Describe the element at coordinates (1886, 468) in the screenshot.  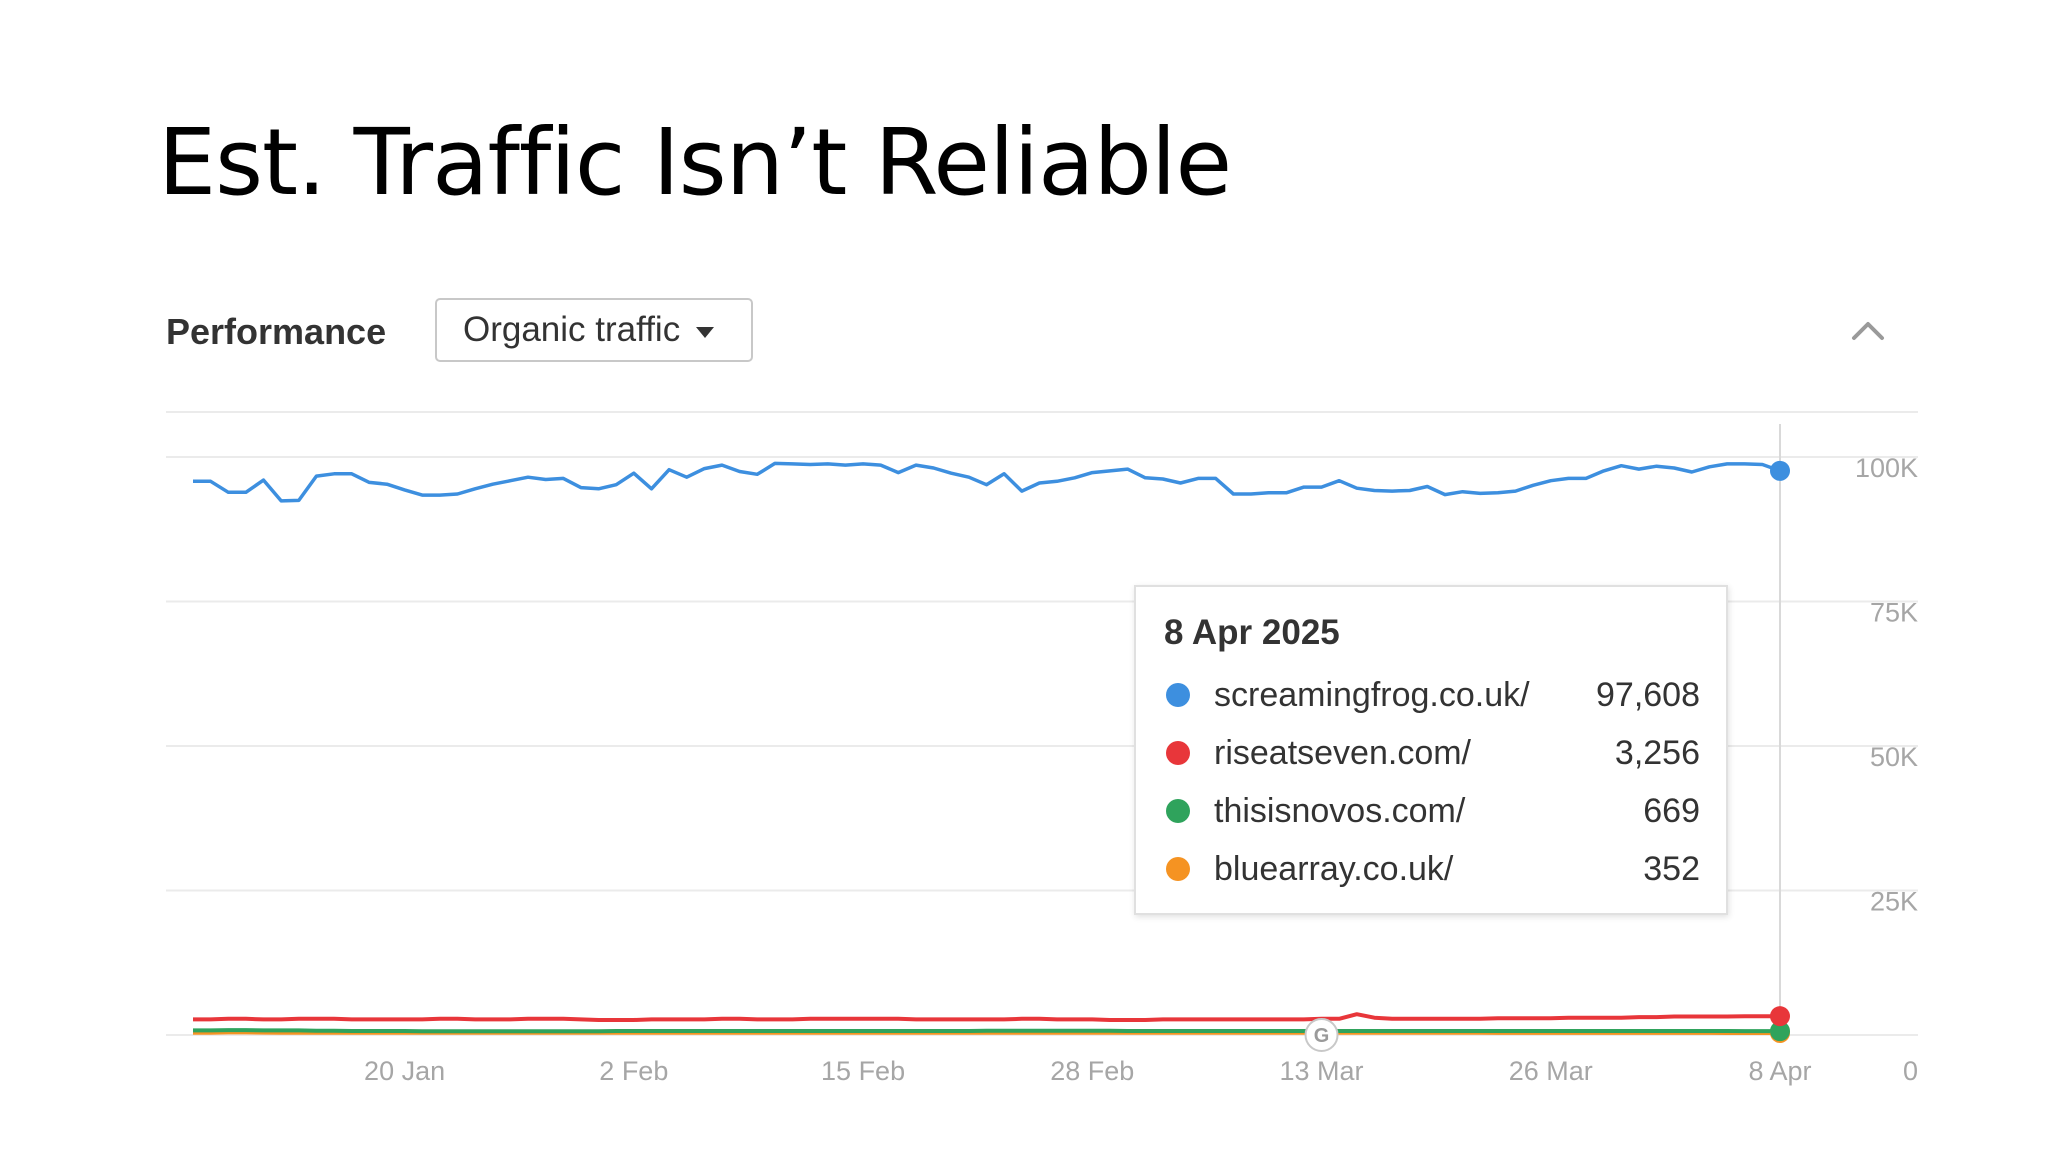
I see `y-tick-label: 100K` at that location.